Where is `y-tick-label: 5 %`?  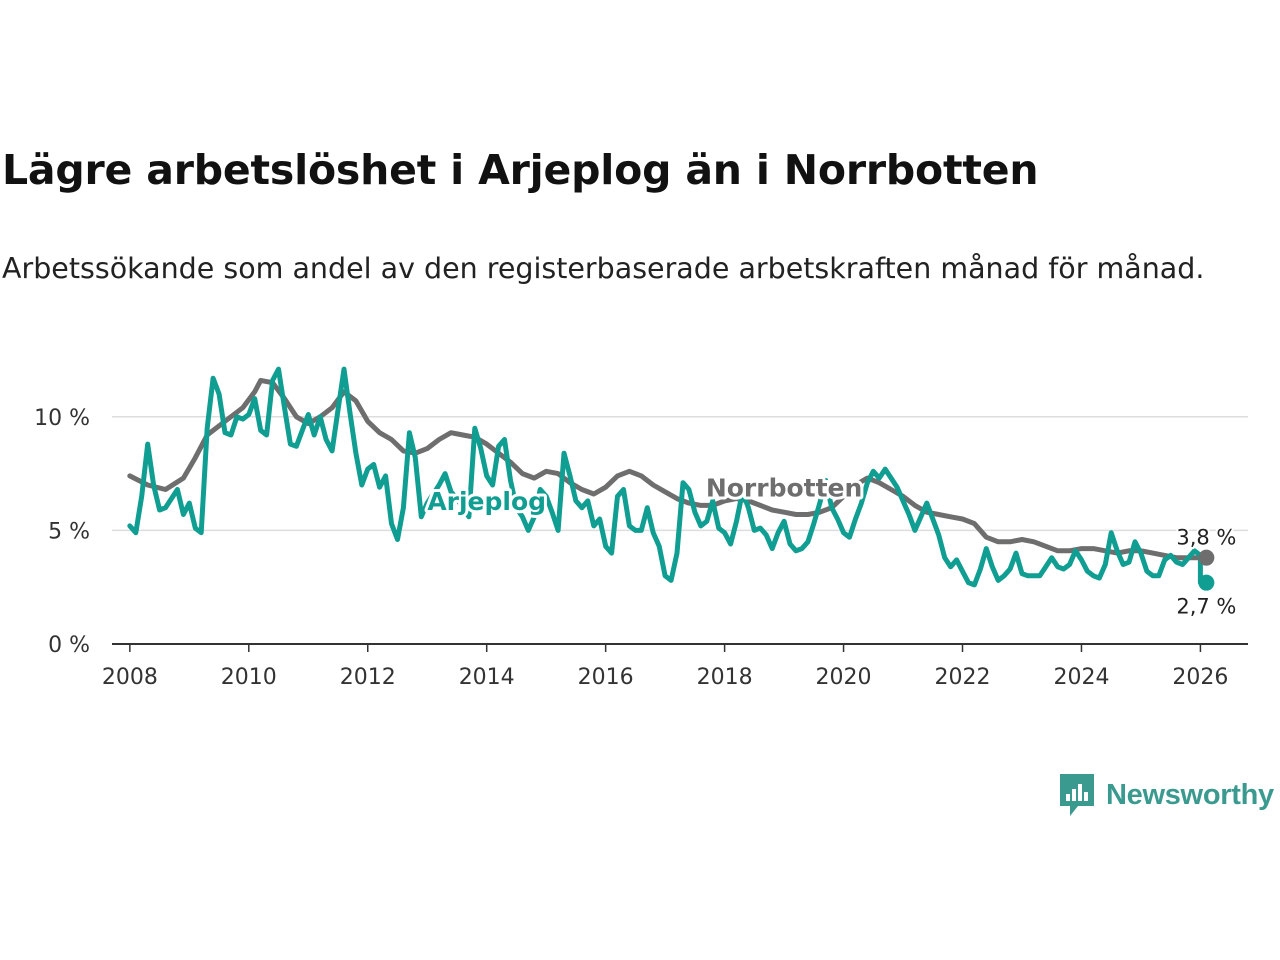 y-tick-label: 5 % is located at coordinates (69, 531).